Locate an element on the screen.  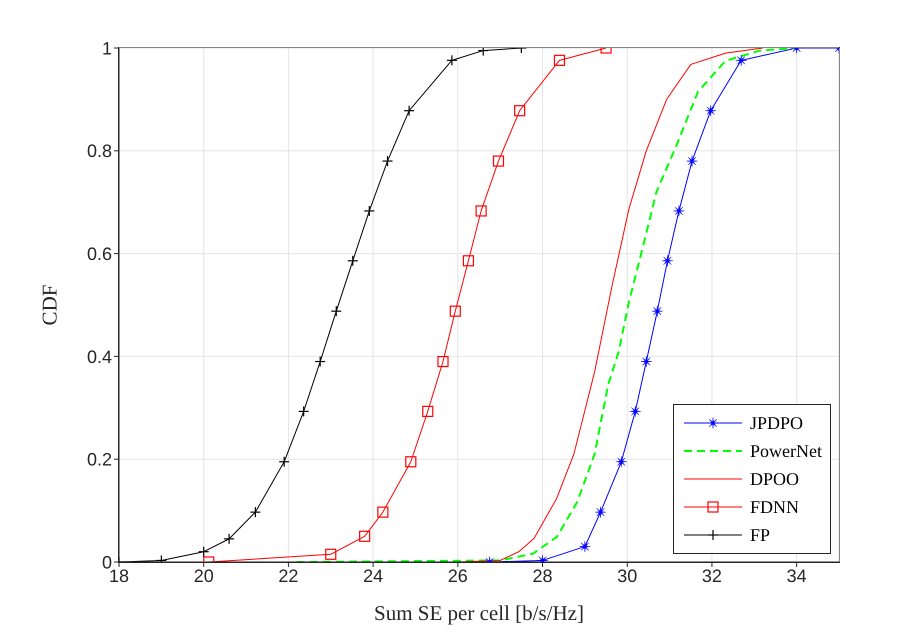
x-tick-label: 26 is located at coordinates (458, 576).